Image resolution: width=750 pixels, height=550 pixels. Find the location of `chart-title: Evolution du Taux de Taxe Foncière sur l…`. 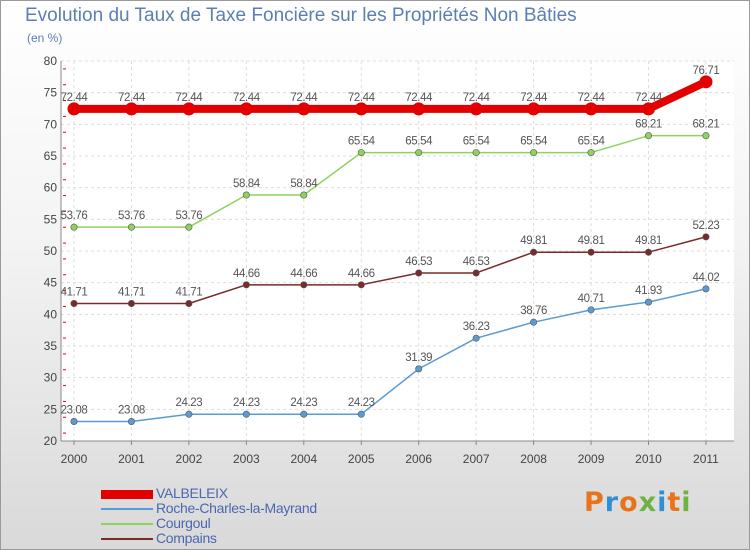

chart-title: Evolution du Taux de Taxe Foncière sur l… is located at coordinates (301, 15).